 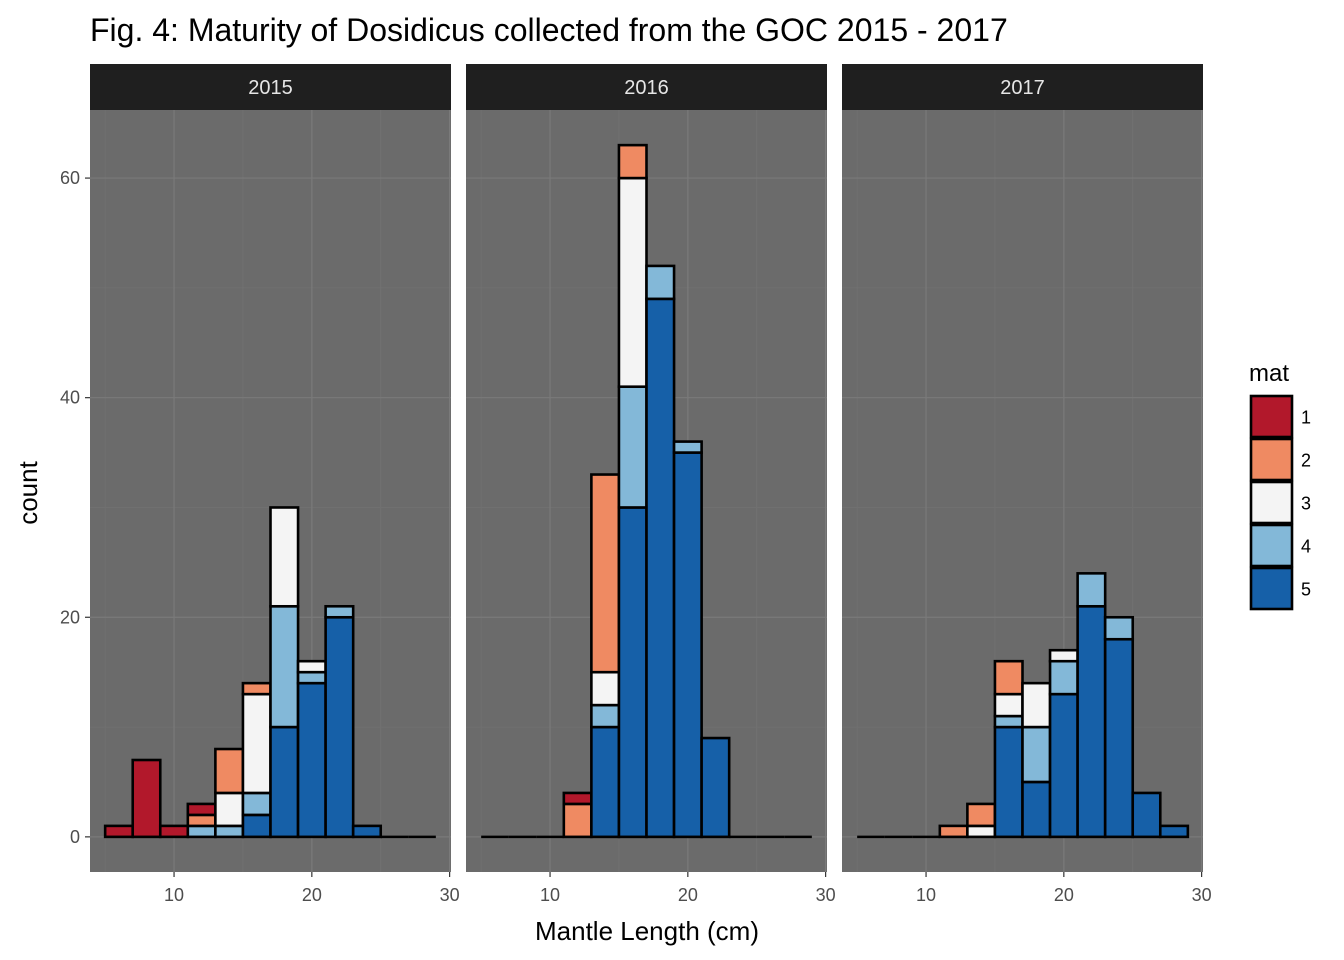 What do you see at coordinates (70, 398) in the screenshot?
I see `y-tick-label: 40` at bounding box center [70, 398].